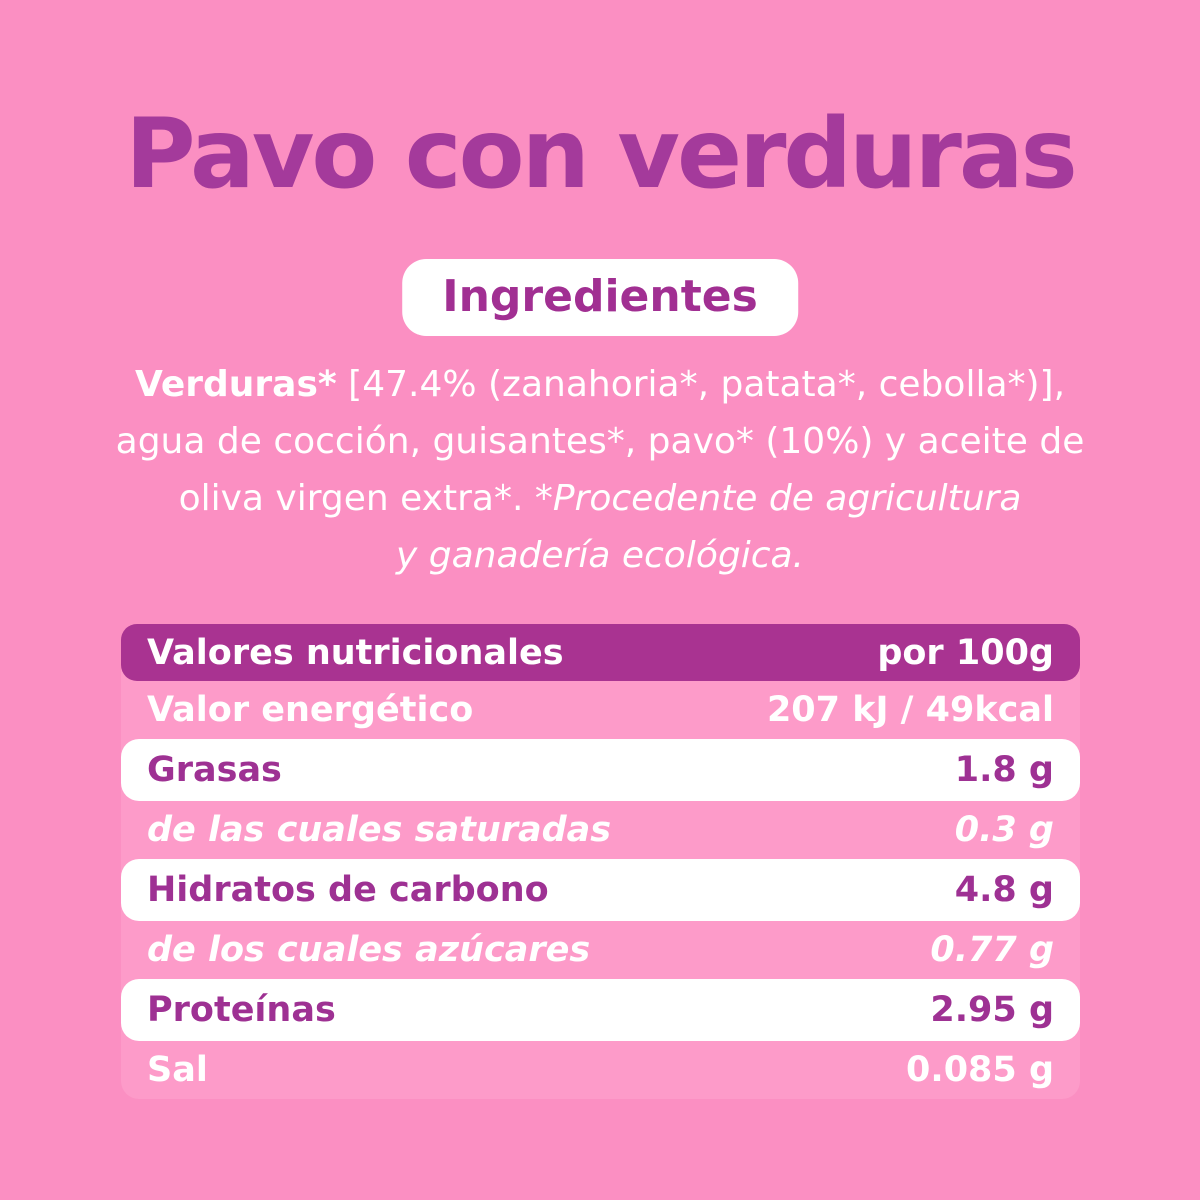  Describe the element at coordinates (600, 770) in the screenshot. I see `table-row-fat: Grasas 1.8 g` at that location.